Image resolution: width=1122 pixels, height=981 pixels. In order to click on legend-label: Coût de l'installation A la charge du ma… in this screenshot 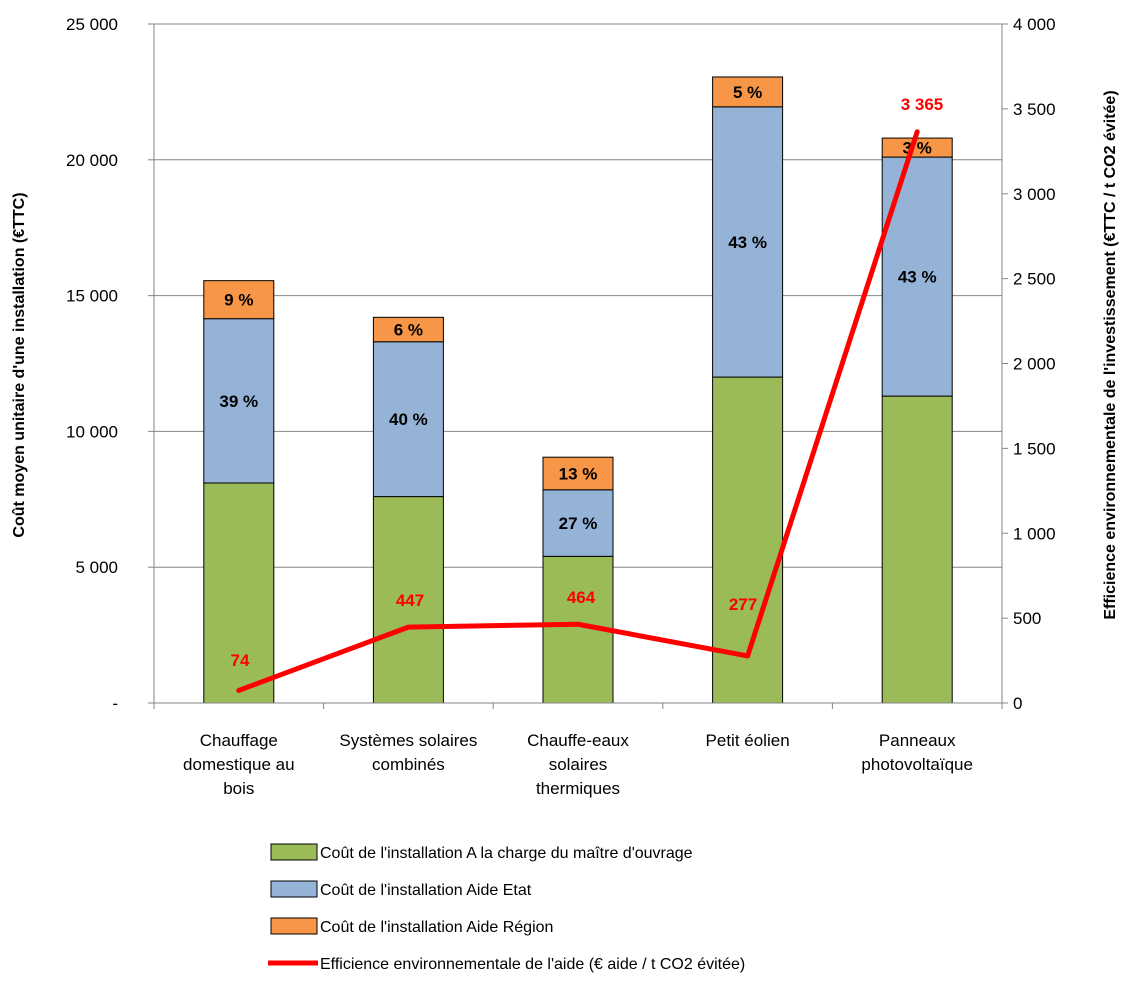, I will do `click(506, 853)`.